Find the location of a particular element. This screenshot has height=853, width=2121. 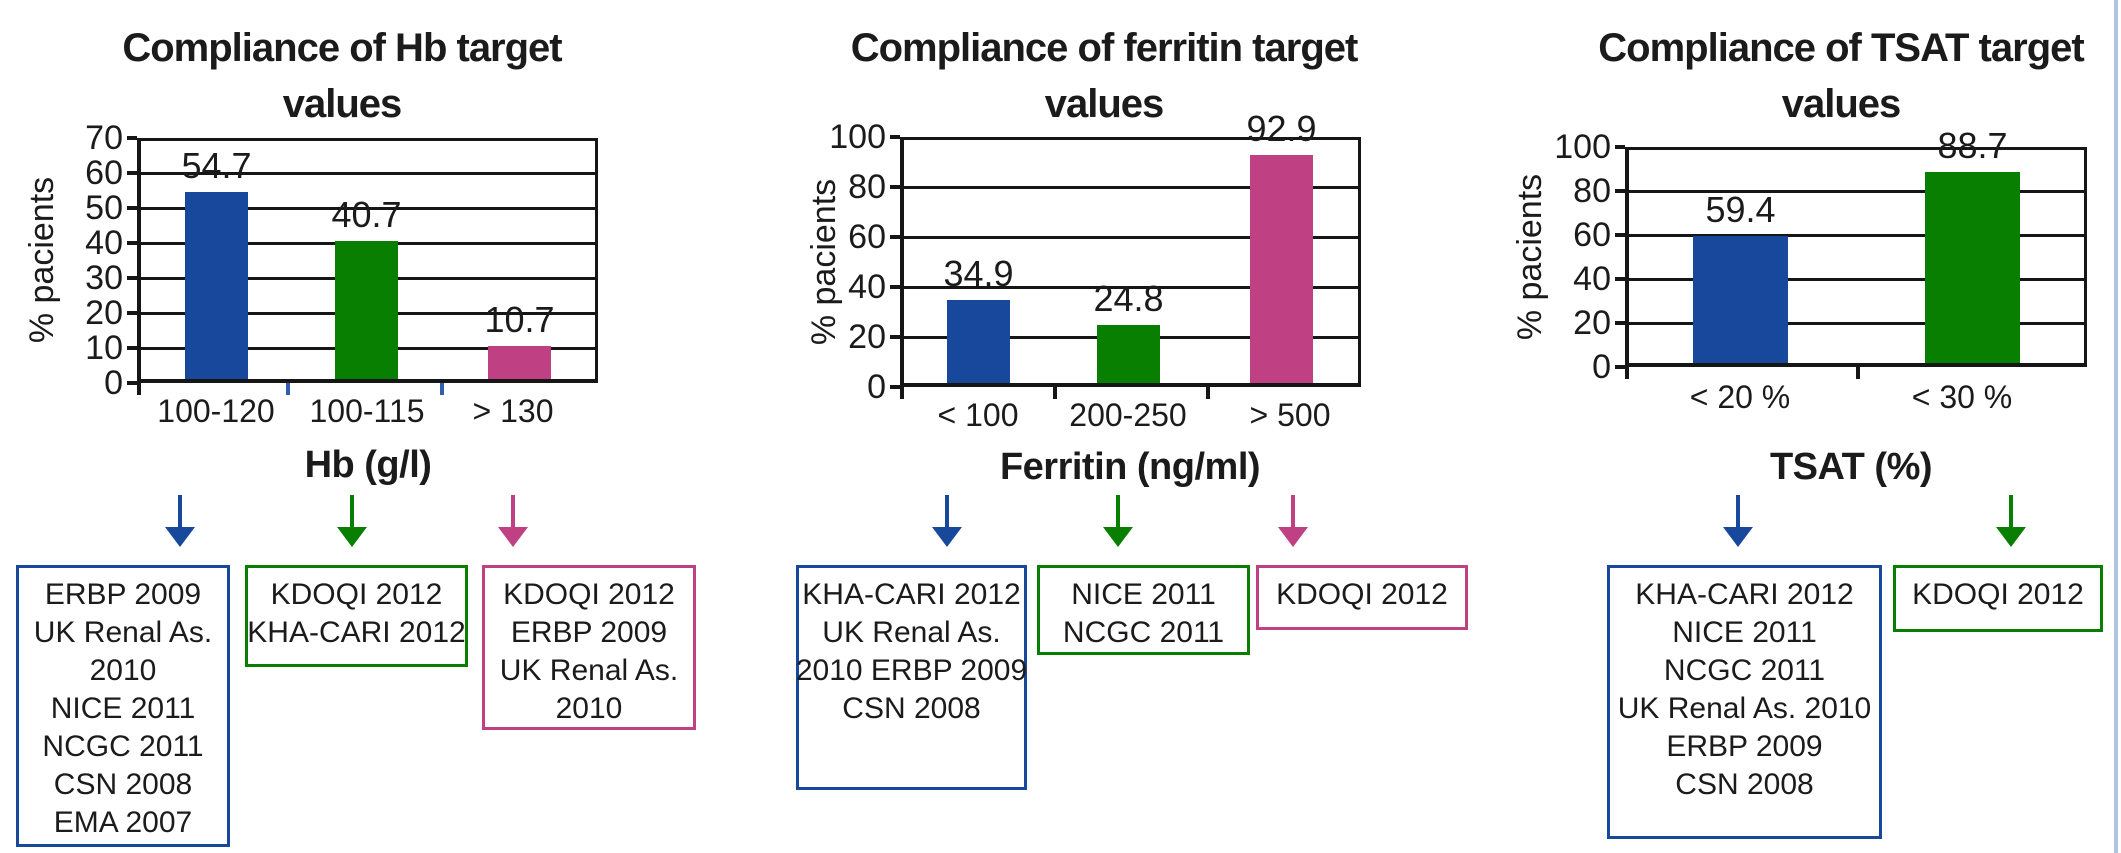

bar-value-label: 24.8 is located at coordinates (1128, 298).